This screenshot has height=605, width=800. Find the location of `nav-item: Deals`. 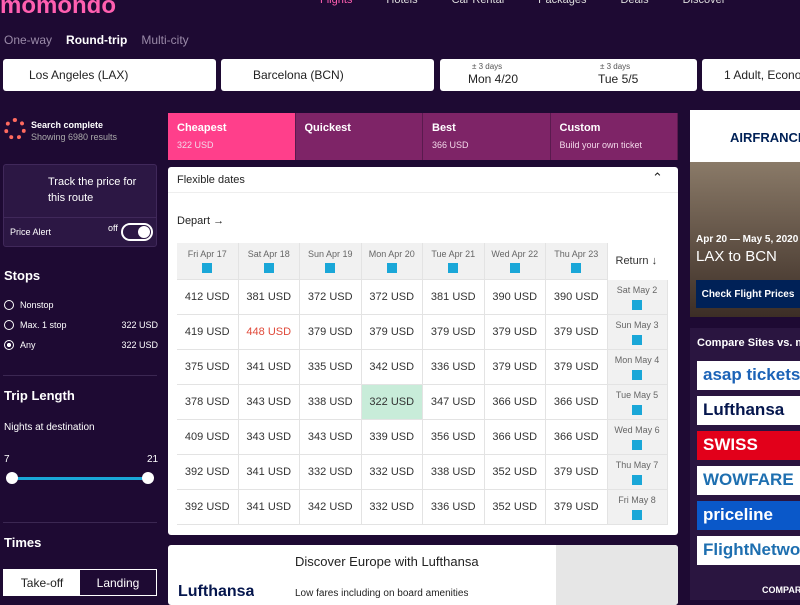

nav-item: Deals is located at coordinates (634, 3).